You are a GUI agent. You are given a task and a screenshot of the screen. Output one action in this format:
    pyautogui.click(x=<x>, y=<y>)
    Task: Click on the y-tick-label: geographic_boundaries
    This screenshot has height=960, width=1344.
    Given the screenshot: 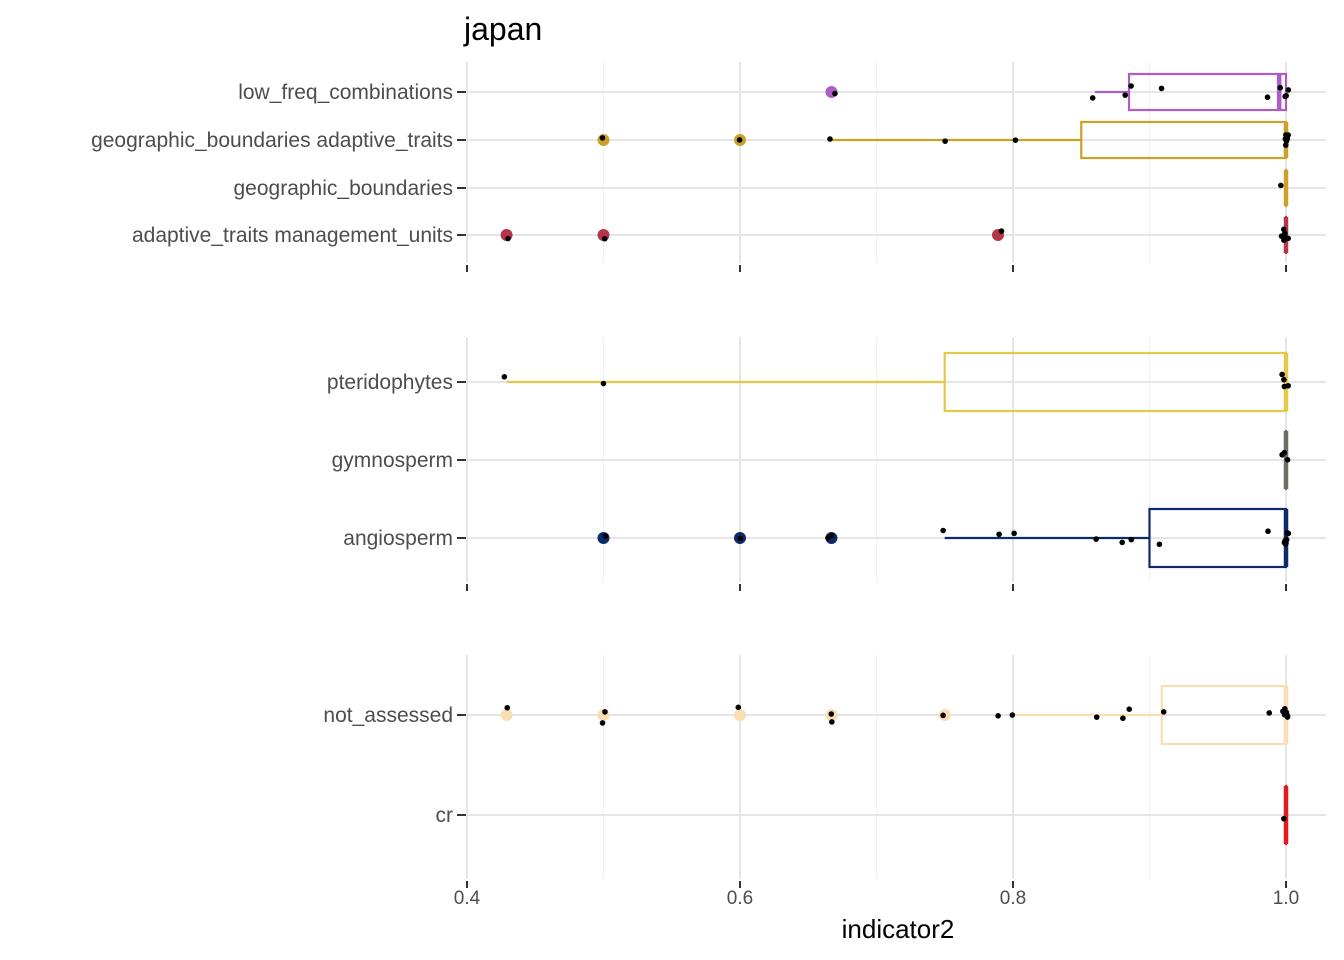 What is the action you would take?
    pyautogui.click(x=343, y=188)
    